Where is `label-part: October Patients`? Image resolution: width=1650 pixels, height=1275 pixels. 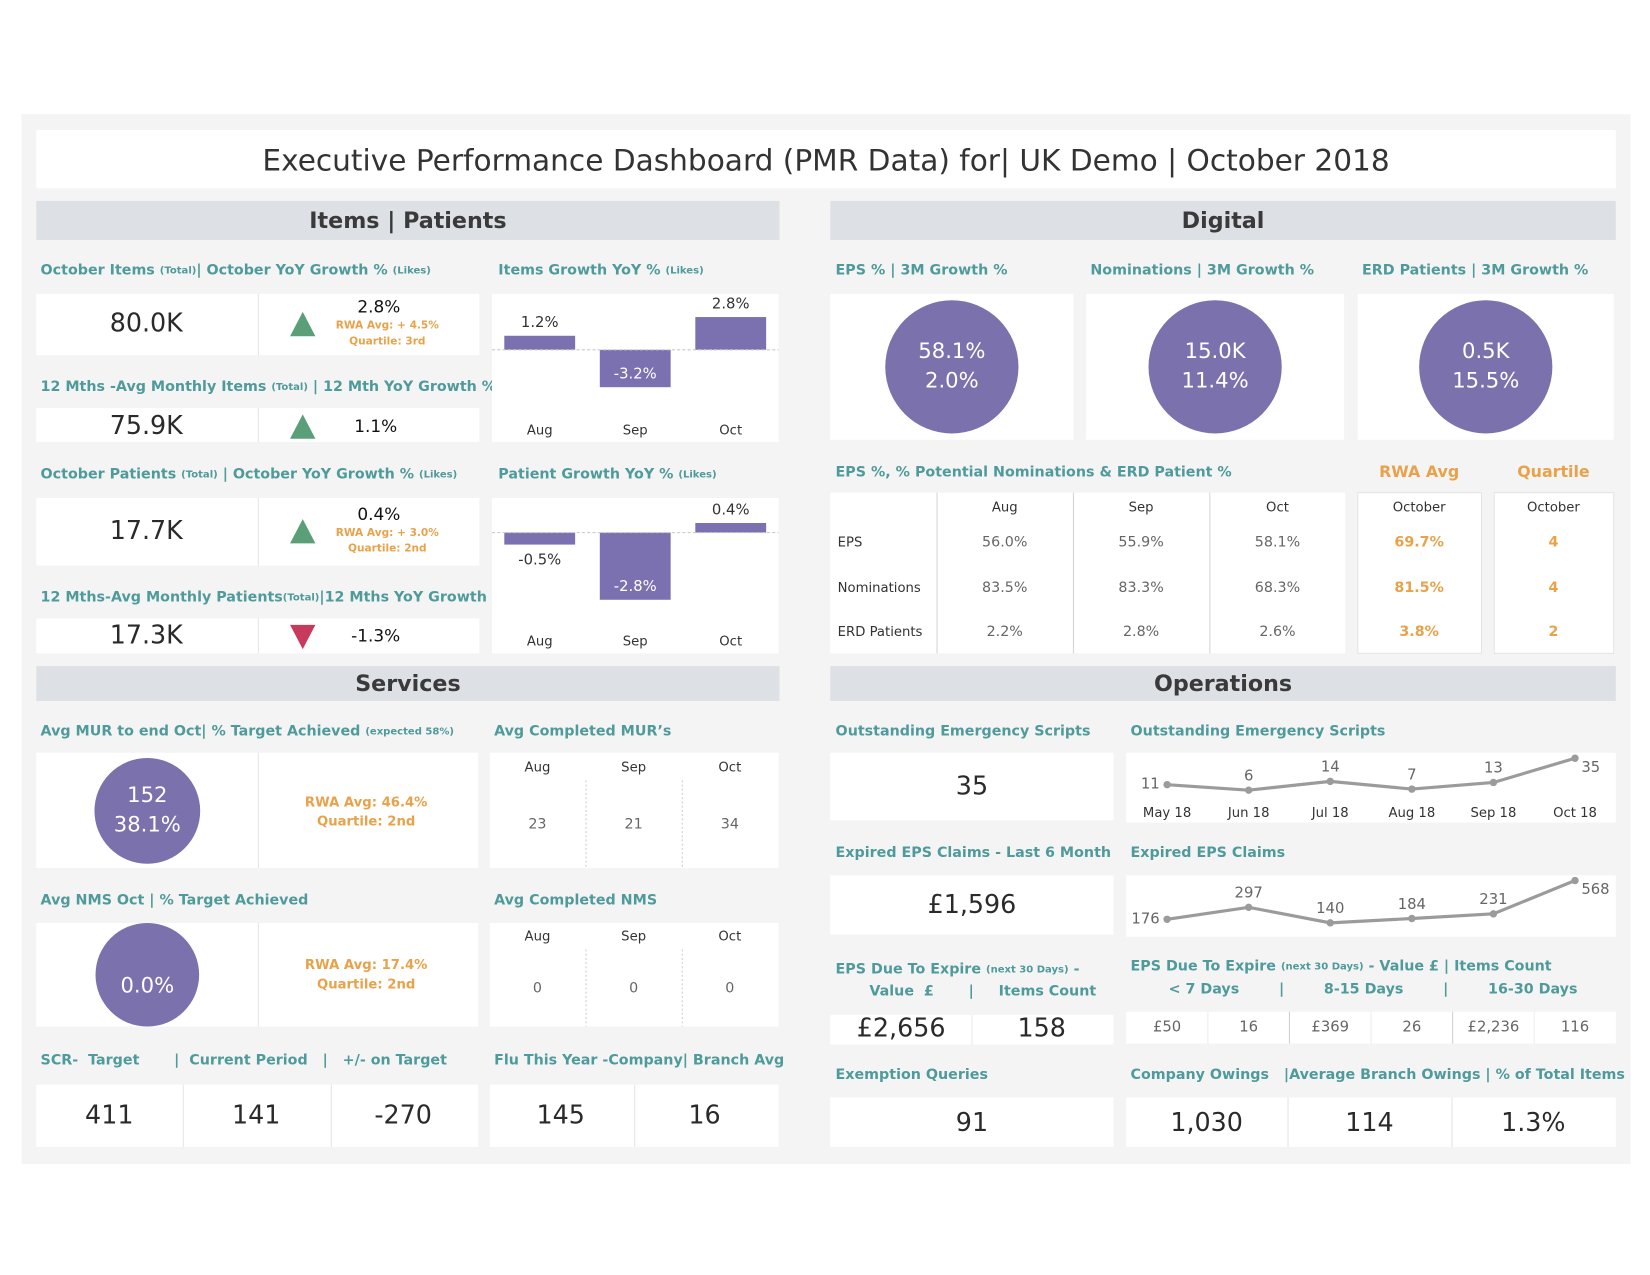
label-part: October Patients is located at coordinates (111, 475).